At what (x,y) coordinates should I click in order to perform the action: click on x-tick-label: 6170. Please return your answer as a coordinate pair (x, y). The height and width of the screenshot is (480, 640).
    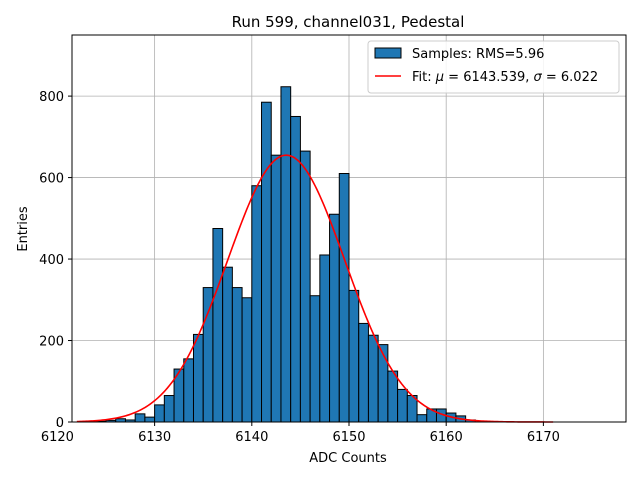
    Looking at the image, I should click on (543, 437).